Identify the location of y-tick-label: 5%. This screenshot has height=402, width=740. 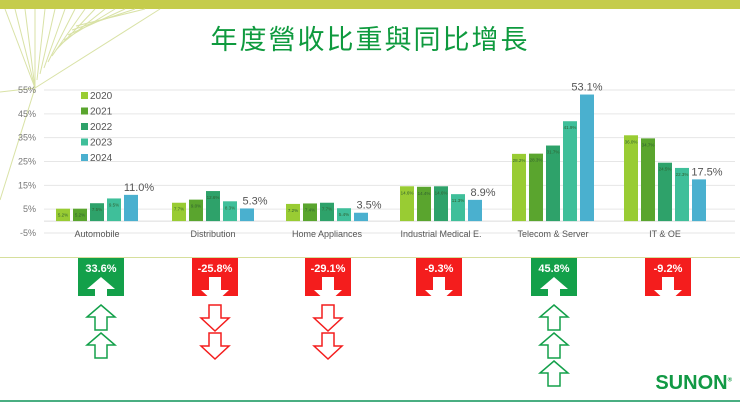
(29, 209).